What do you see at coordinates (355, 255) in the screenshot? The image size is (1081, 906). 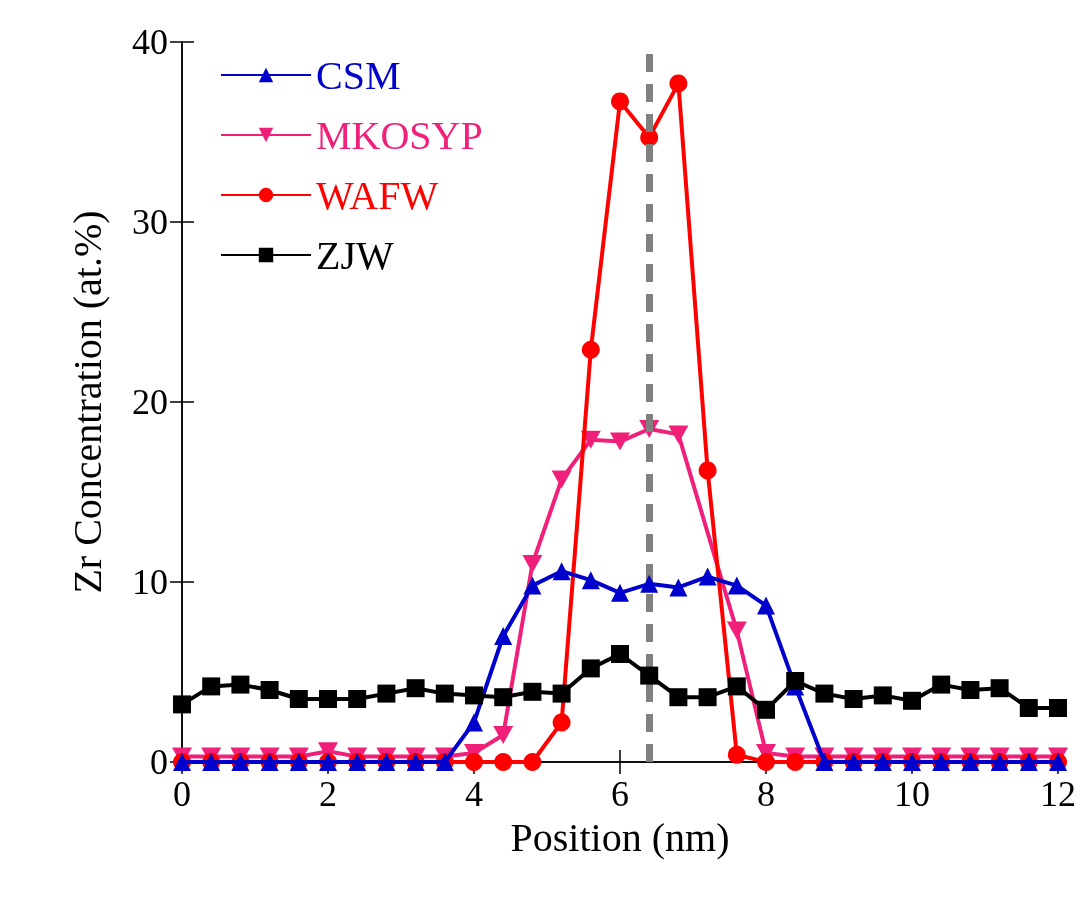 I see `legend-label: ZJW` at bounding box center [355, 255].